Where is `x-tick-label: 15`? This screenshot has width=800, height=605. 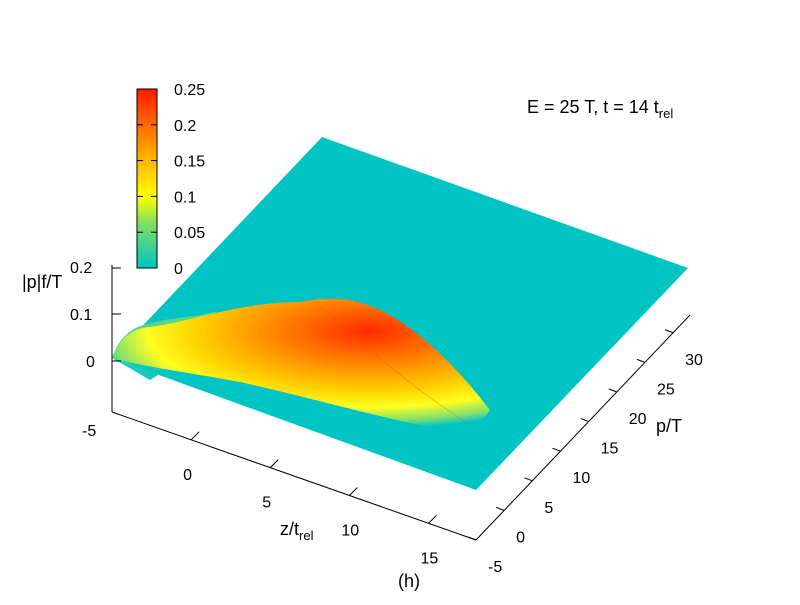
x-tick-label: 15 is located at coordinates (430, 558).